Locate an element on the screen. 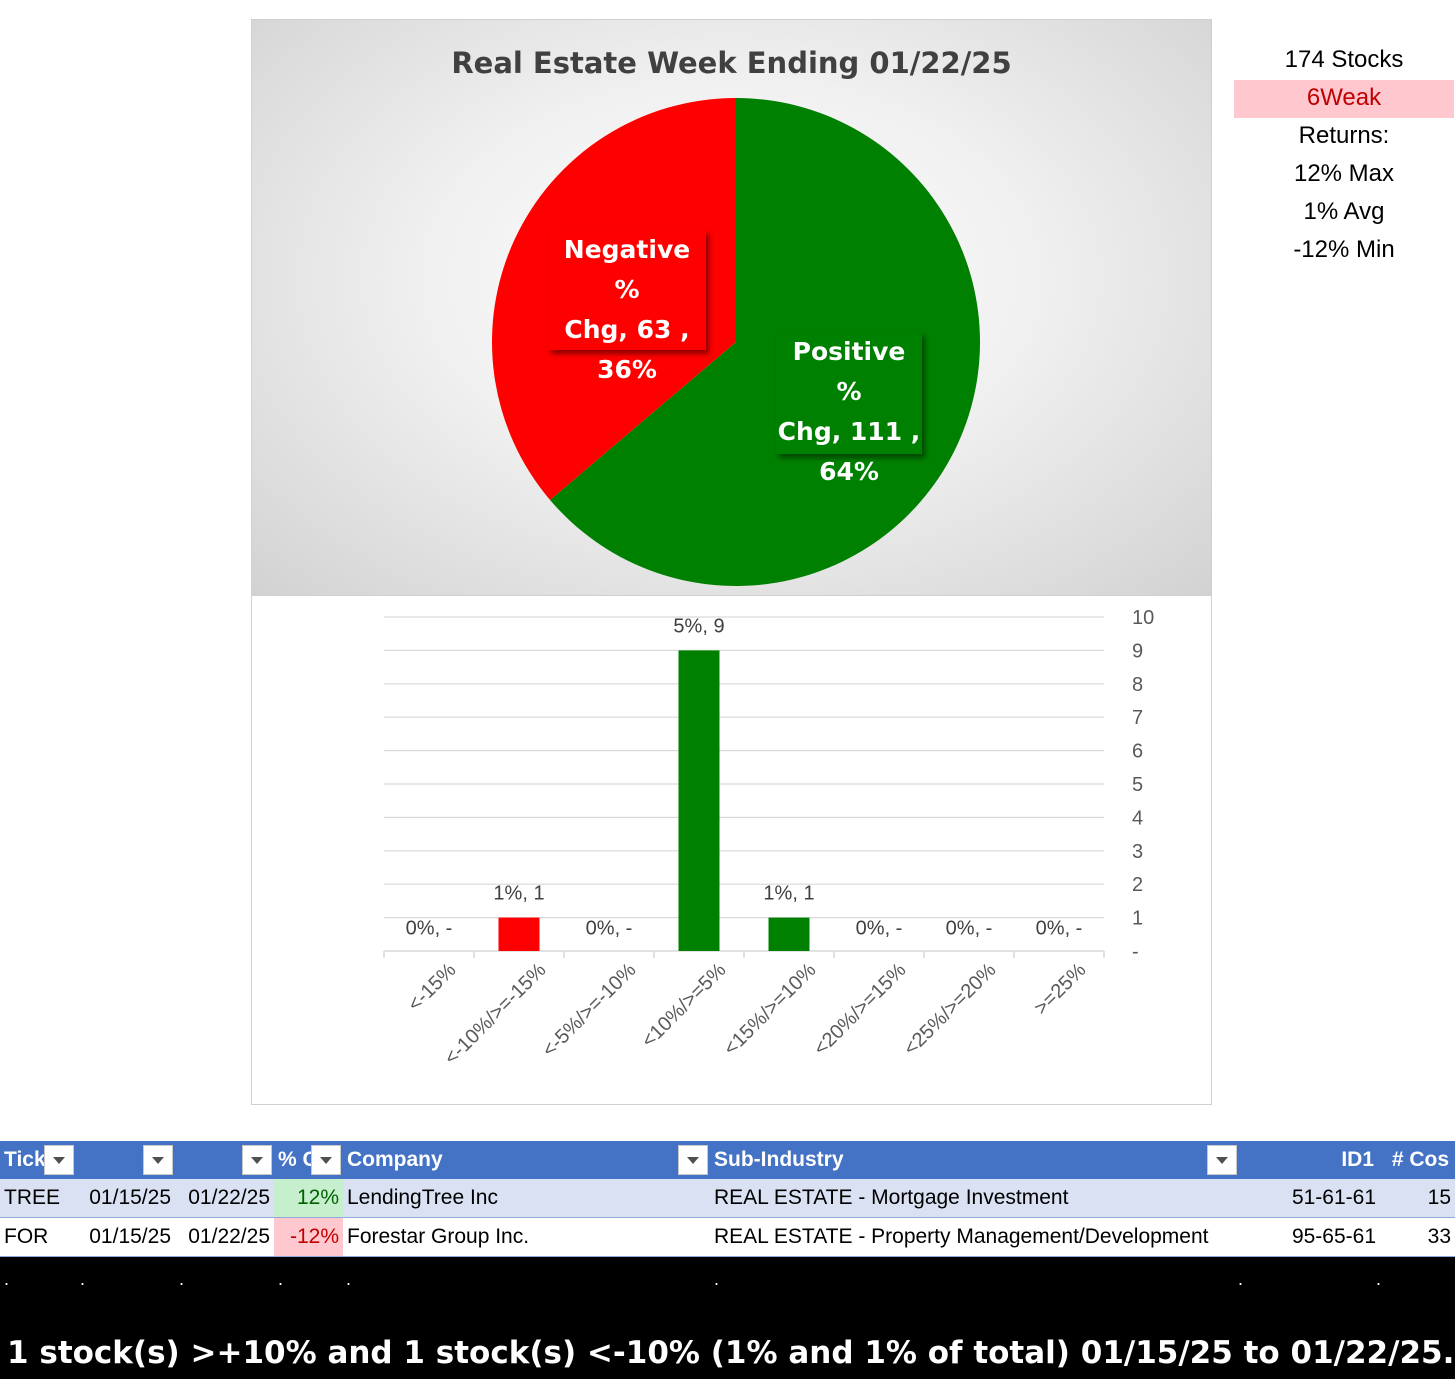  header-company-label: Company is located at coordinates (395, 1159).